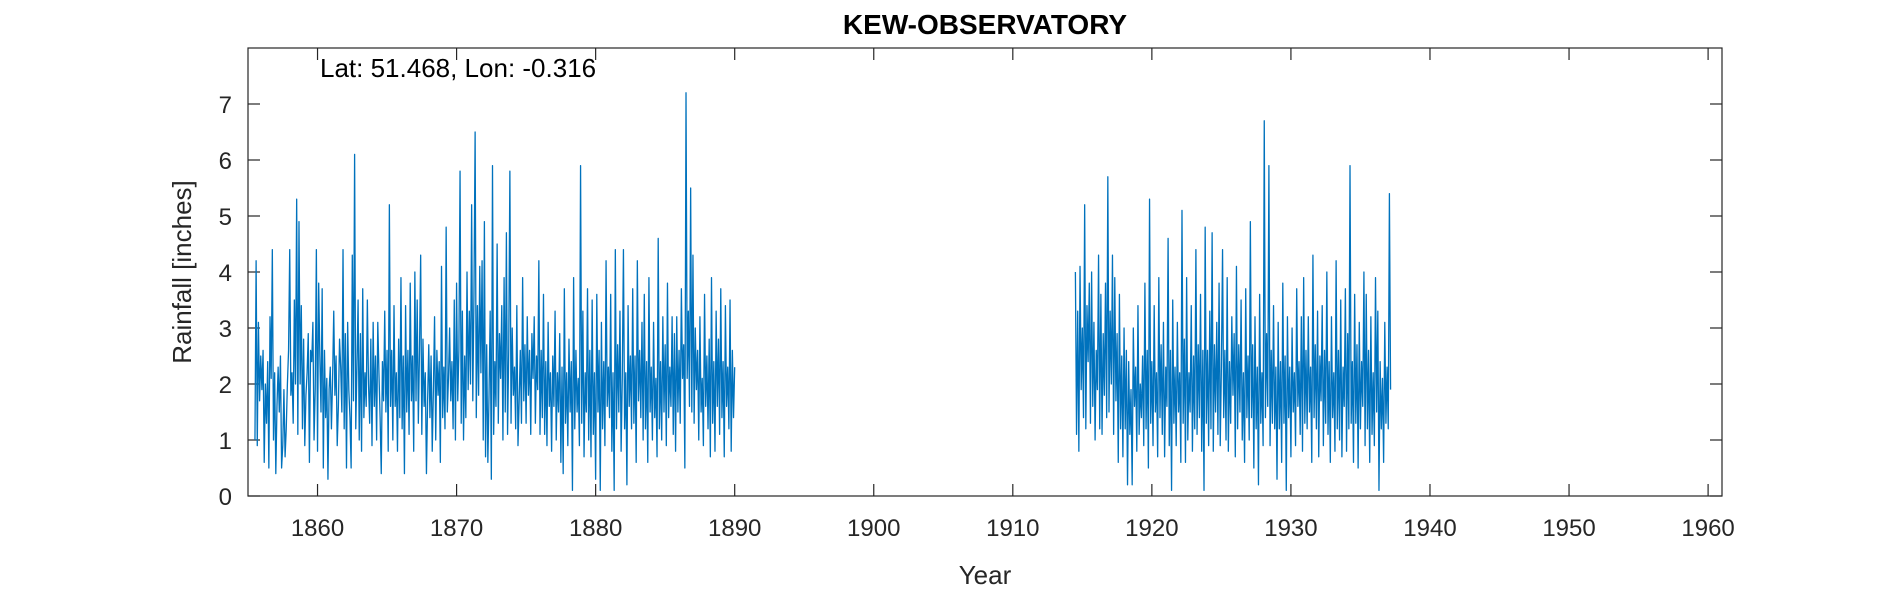  What do you see at coordinates (734, 528) in the screenshot?
I see `x-tick-label: 1890` at bounding box center [734, 528].